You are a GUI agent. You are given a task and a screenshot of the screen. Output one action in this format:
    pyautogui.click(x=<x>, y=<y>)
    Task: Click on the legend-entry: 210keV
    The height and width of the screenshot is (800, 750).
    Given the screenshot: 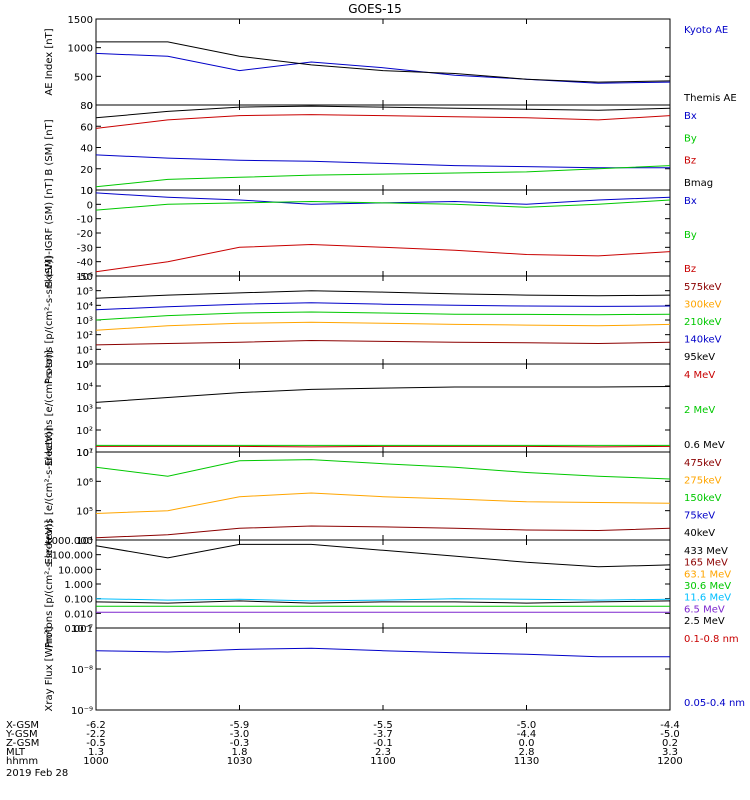 What is the action you would take?
    pyautogui.click(x=703, y=322)
    